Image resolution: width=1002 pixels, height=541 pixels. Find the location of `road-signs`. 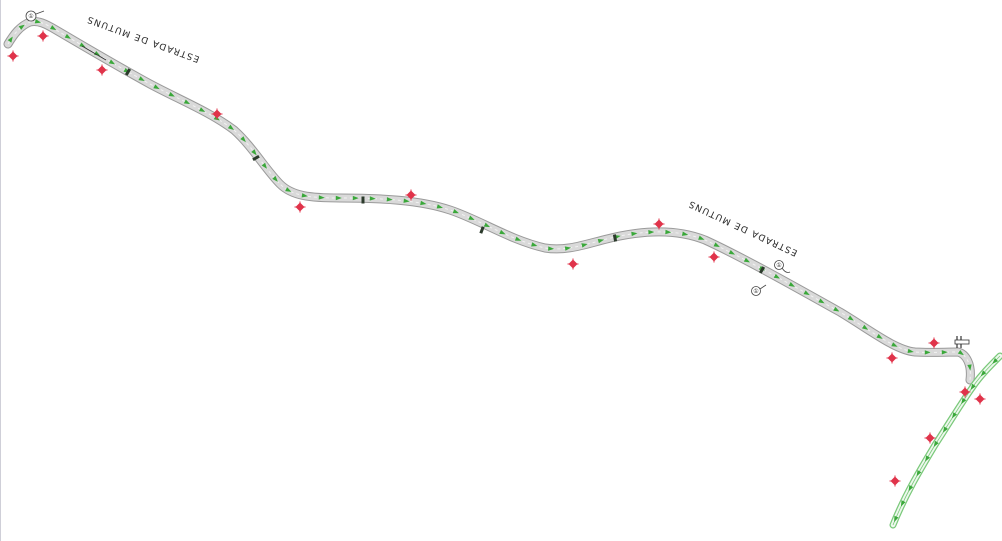

road-signs is located at coordinates (962, 342).